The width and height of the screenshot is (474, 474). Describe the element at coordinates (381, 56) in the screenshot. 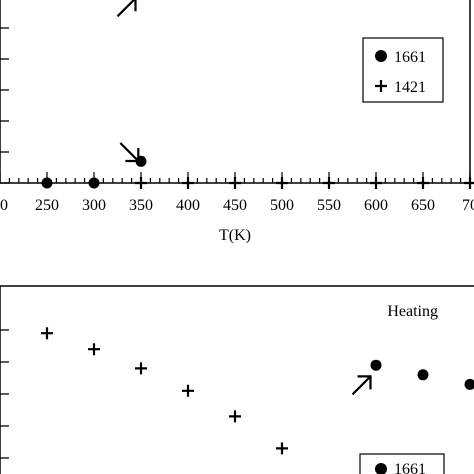

I see `top-legend-circle-marker` at that location.